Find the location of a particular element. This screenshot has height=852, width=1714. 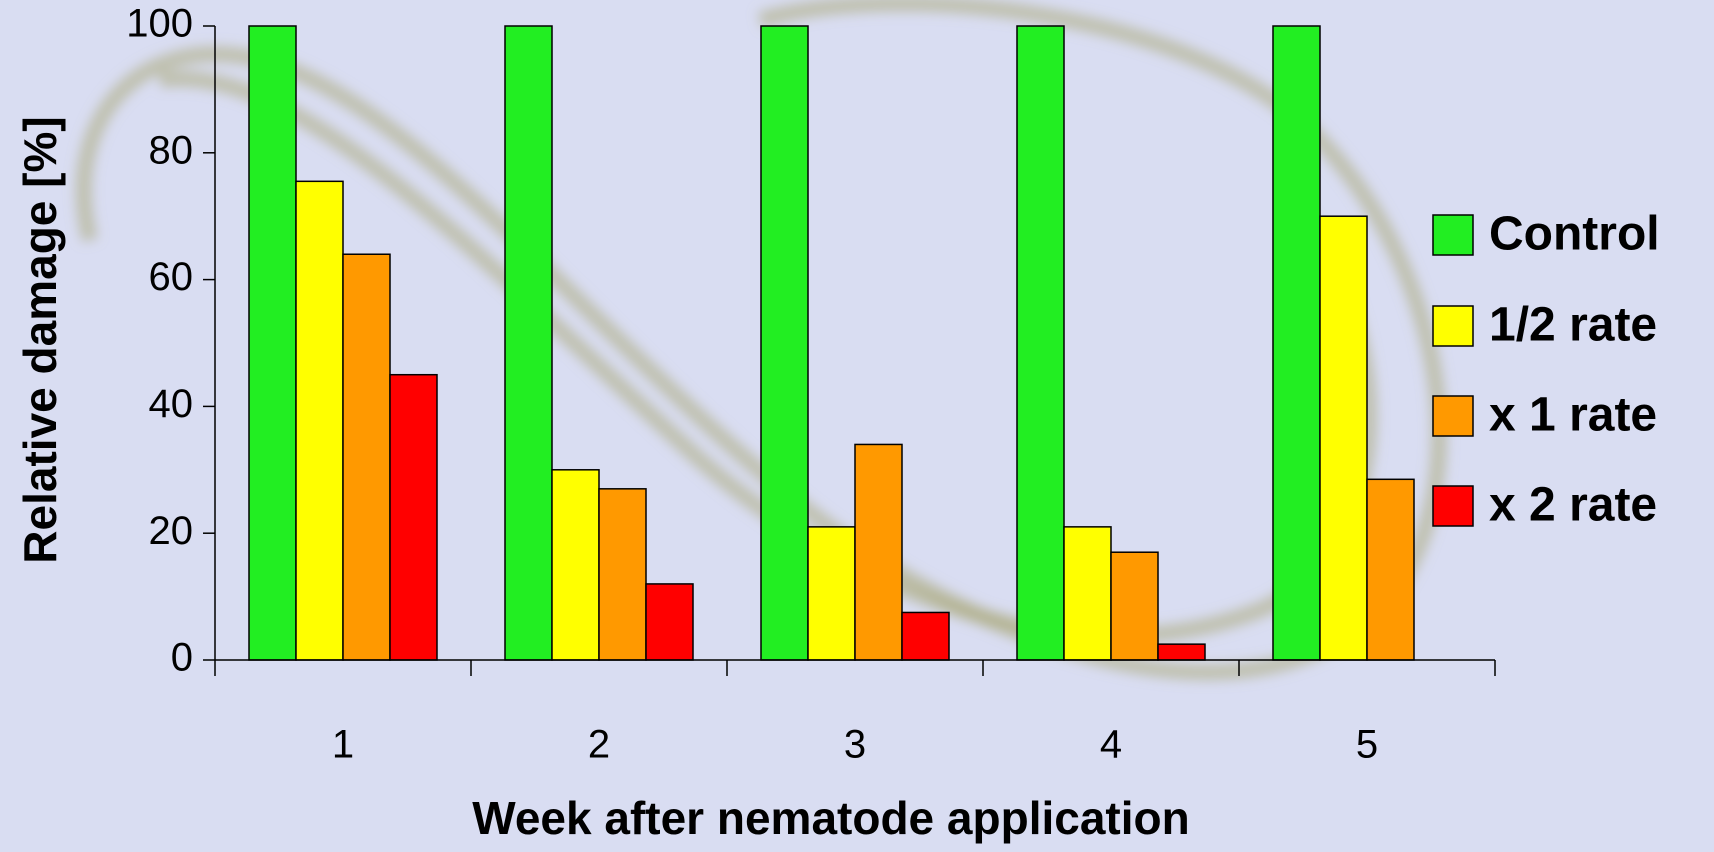

x-tick-label: 3 is located at coordinates (855, 745).